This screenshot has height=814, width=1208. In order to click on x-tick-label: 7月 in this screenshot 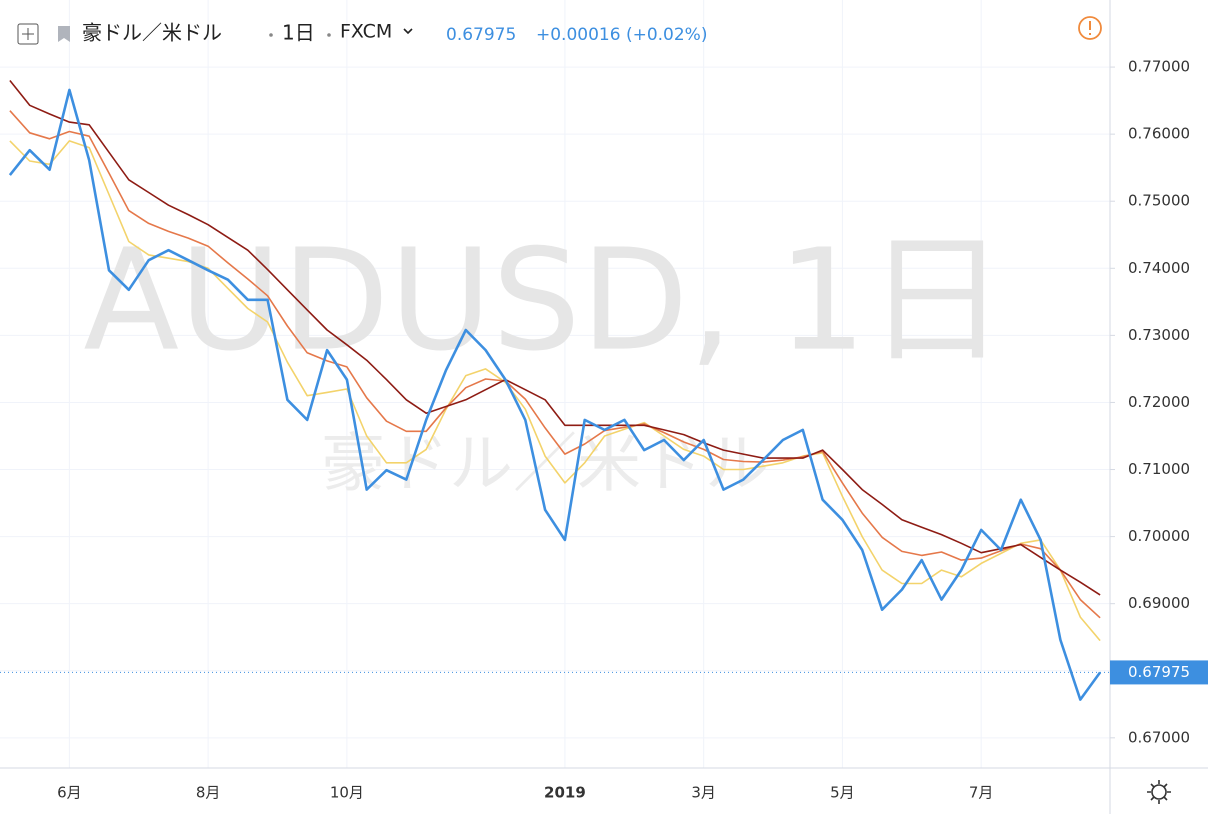, I will do `click(981, 793)`.